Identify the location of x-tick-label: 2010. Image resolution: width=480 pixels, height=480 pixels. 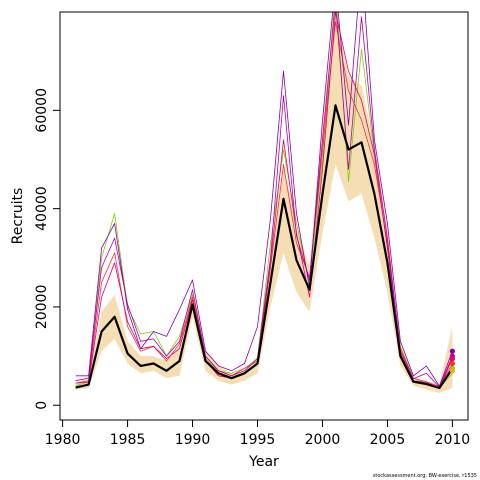
(453, 440).